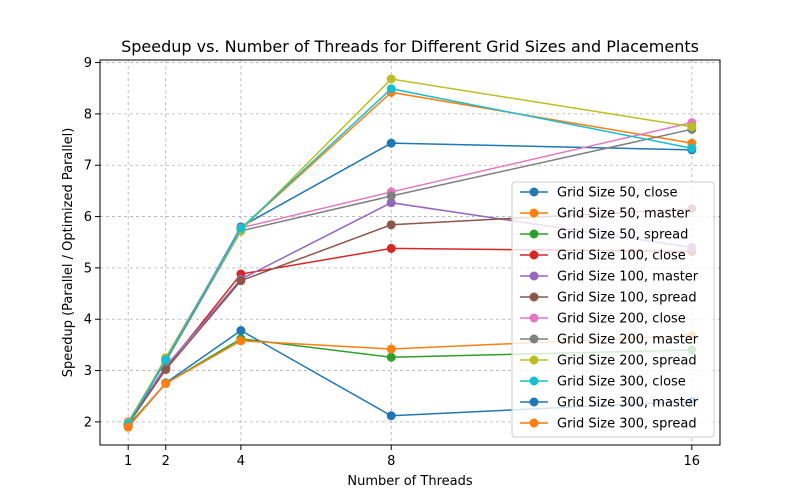  I want to click on legend-label: Grid Size 50, close, so click(617, 193).